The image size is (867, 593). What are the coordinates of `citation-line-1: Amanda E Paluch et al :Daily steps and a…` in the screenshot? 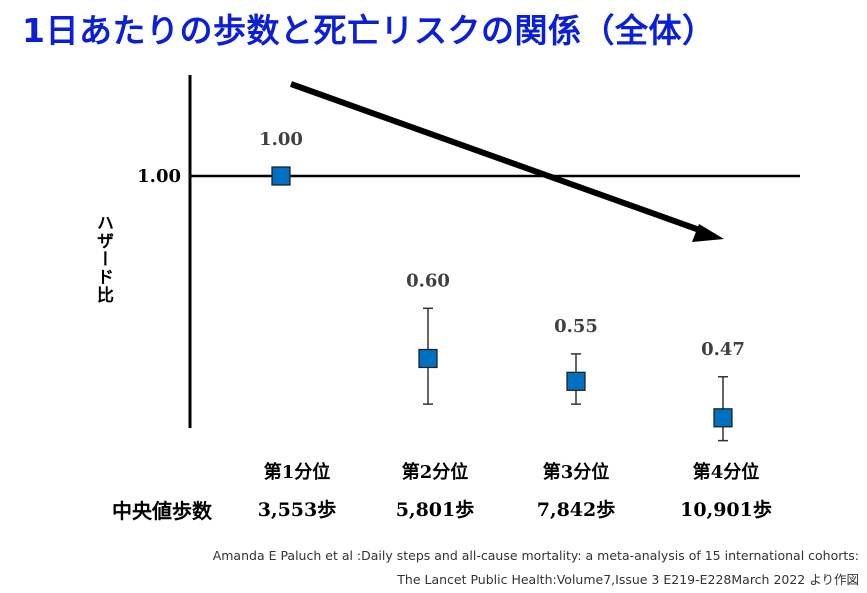 It's located at (535, 555).